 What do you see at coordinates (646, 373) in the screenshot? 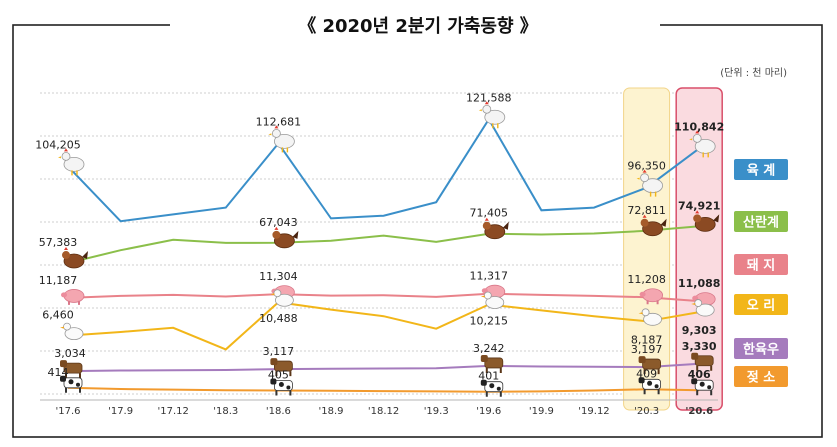
I see `data-label-6-20-3: 409` at bounding box center [646, 373].